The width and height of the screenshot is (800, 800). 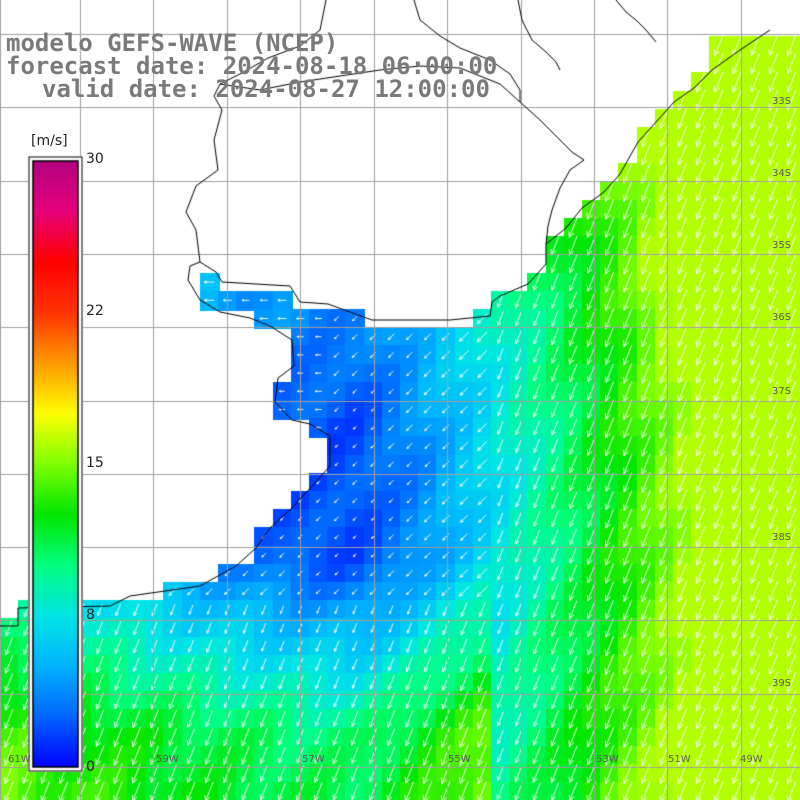 What do you see at coordinates (252, 66) in the screenshot?
I see `forecast-date: forecast date: 2024-08-18 06:00:00` at bounding box center [252, 66].